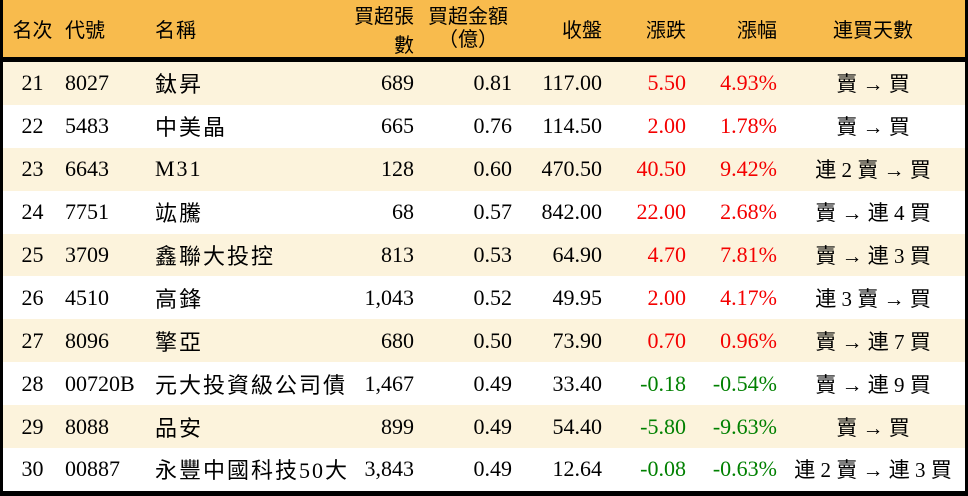 The height and width of the screenshot is (496, 968). Describe the element at coordinates (493, 83) in the screenshot. I see `amount-cell: 0.81` at that location.